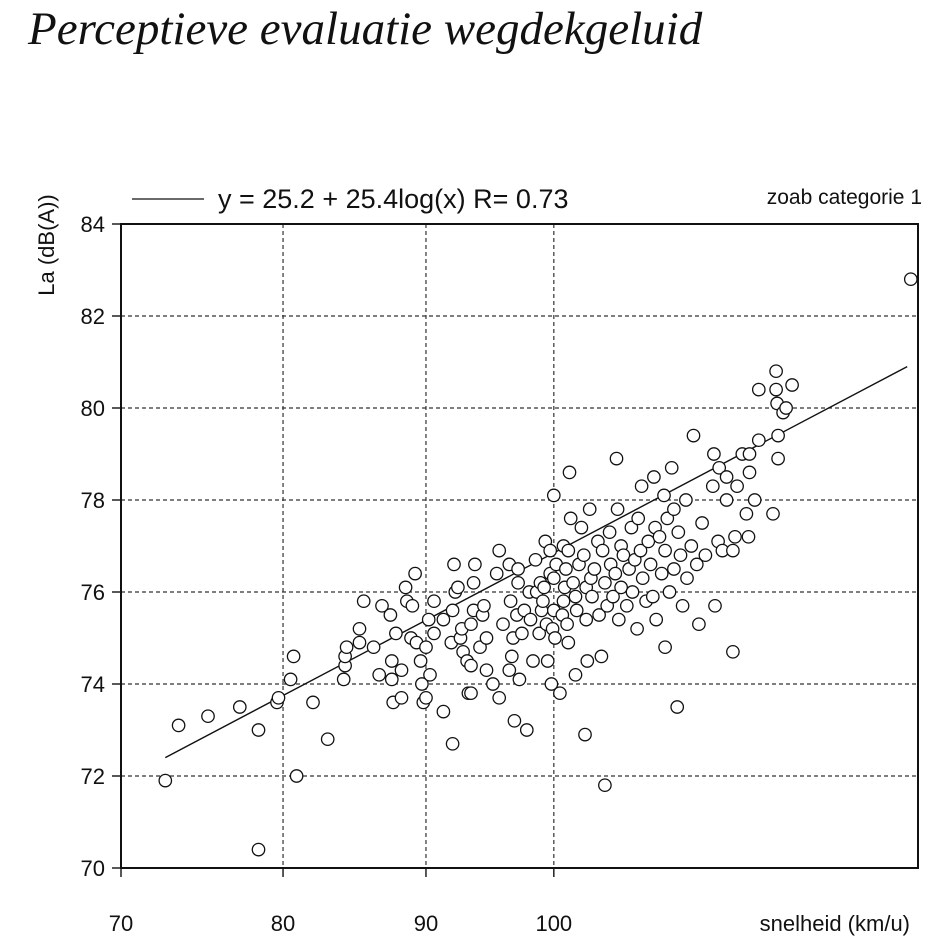 This screenshot has height=944, width=938. What do you see at coordinates (93, 224) in the screenshot?
I see `y-tick-label: 84` at bounding box center [93, 224].